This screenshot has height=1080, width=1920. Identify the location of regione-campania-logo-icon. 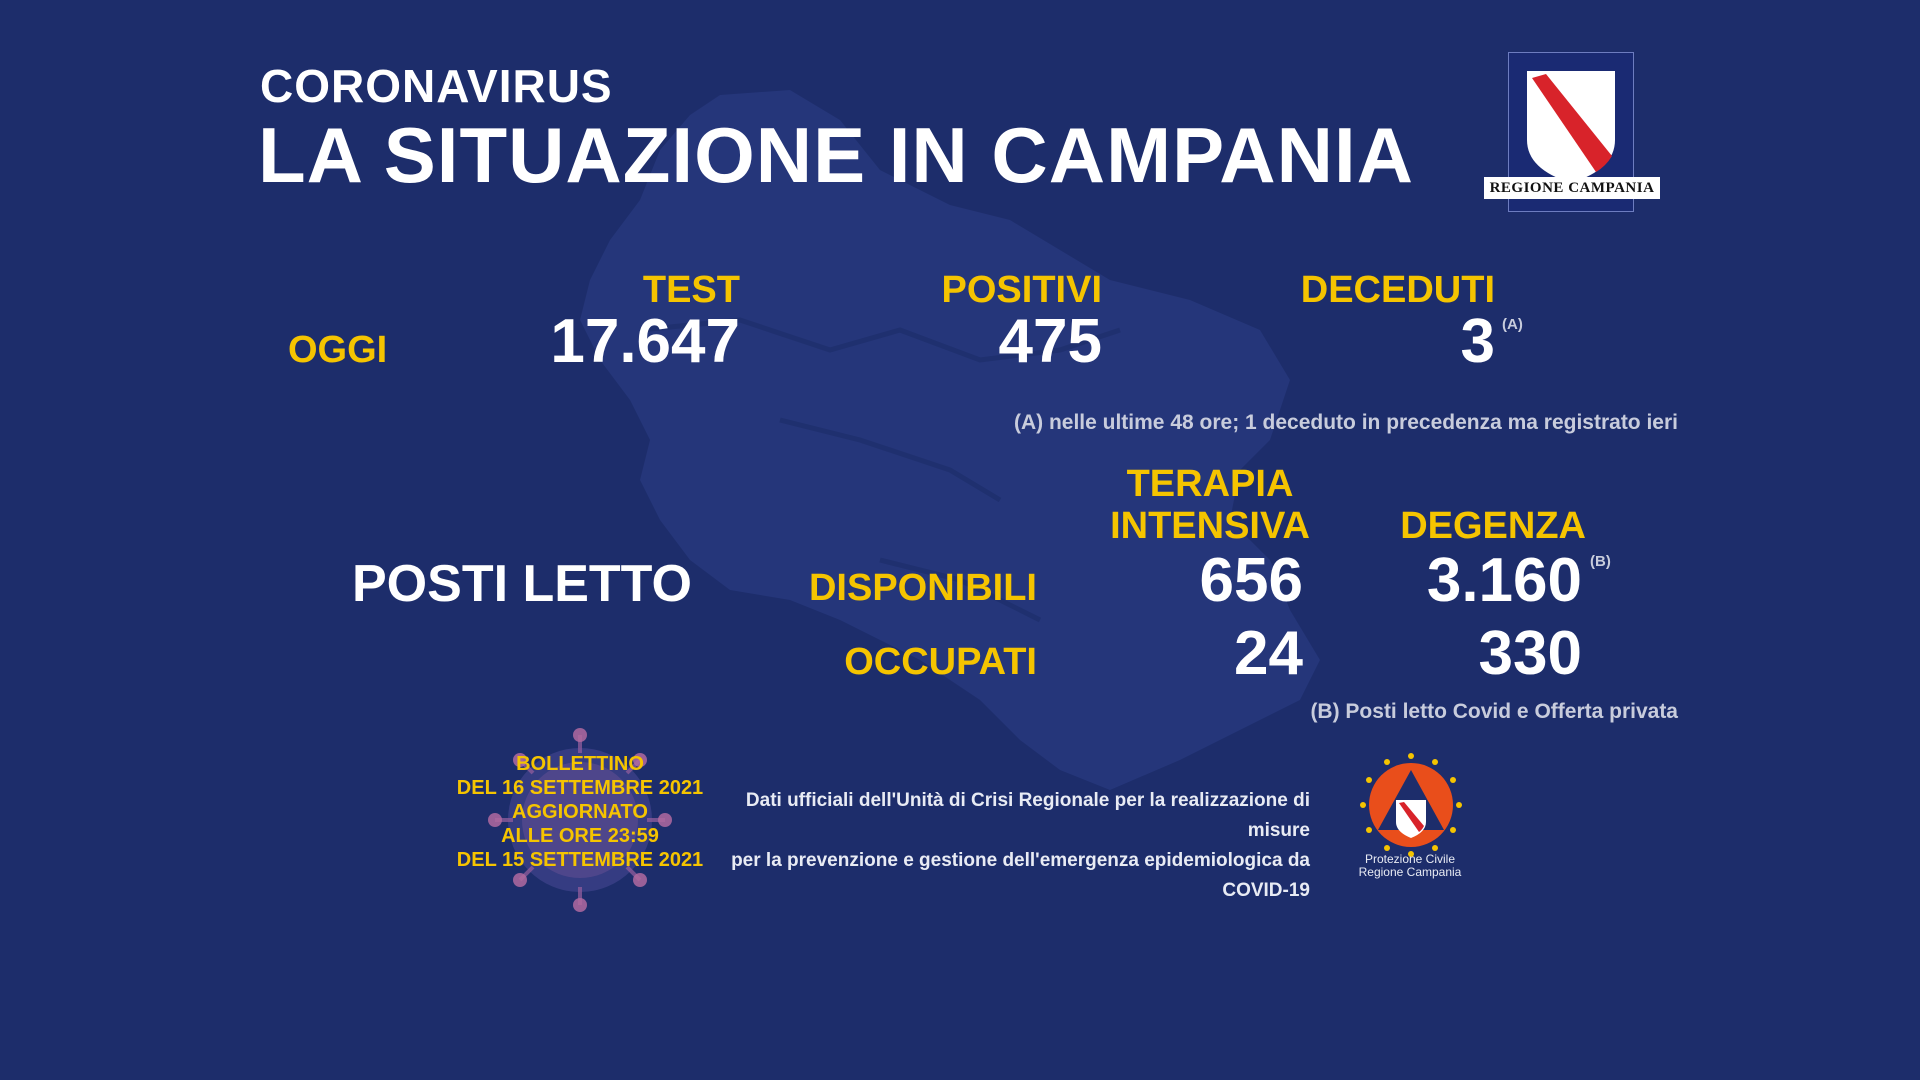
(1571, 132).